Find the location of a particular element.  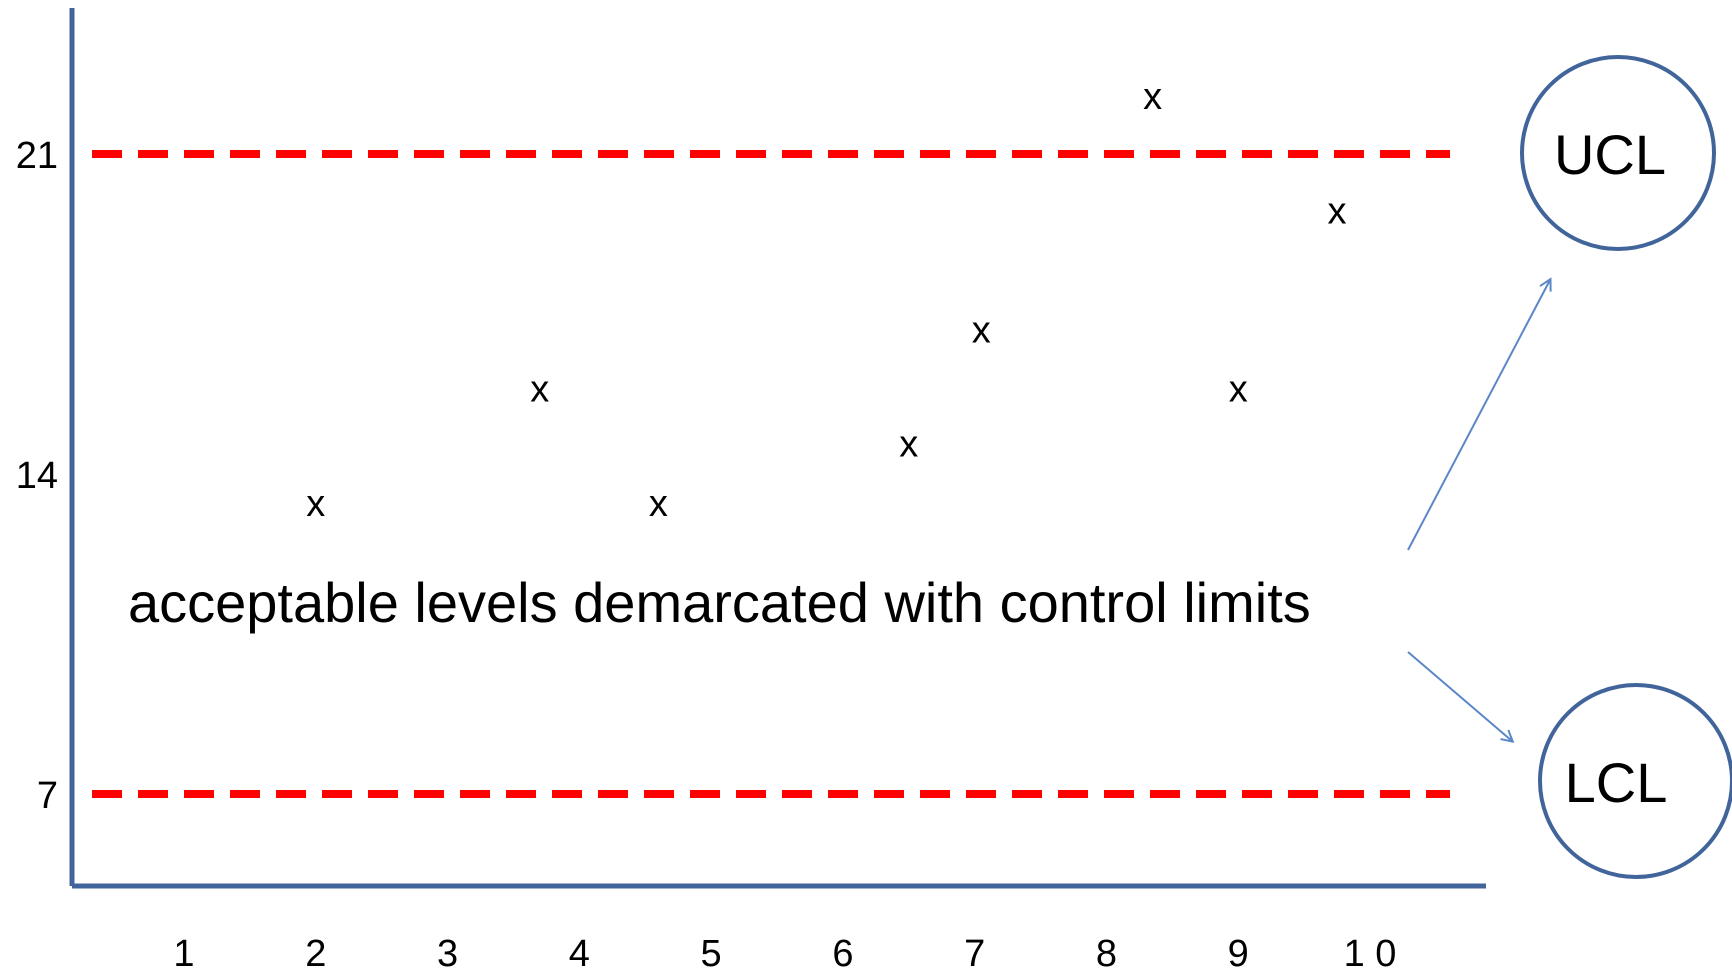

lcl-label: LCL is located at coordinates (1616, 782).